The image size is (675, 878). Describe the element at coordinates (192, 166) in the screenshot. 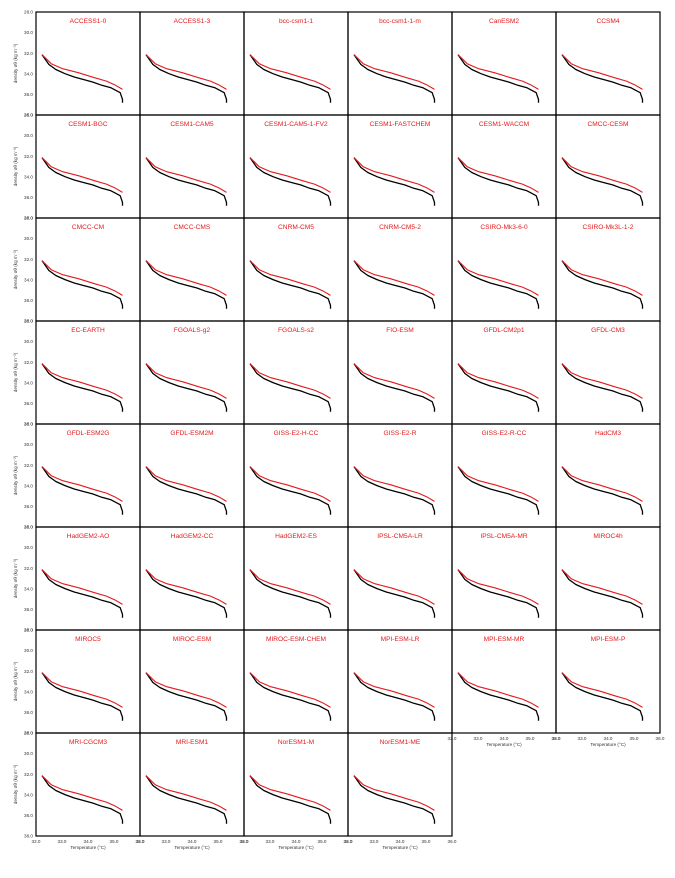

I see `panel-cesm1-cam5: CESM1-CAM5` at that location.